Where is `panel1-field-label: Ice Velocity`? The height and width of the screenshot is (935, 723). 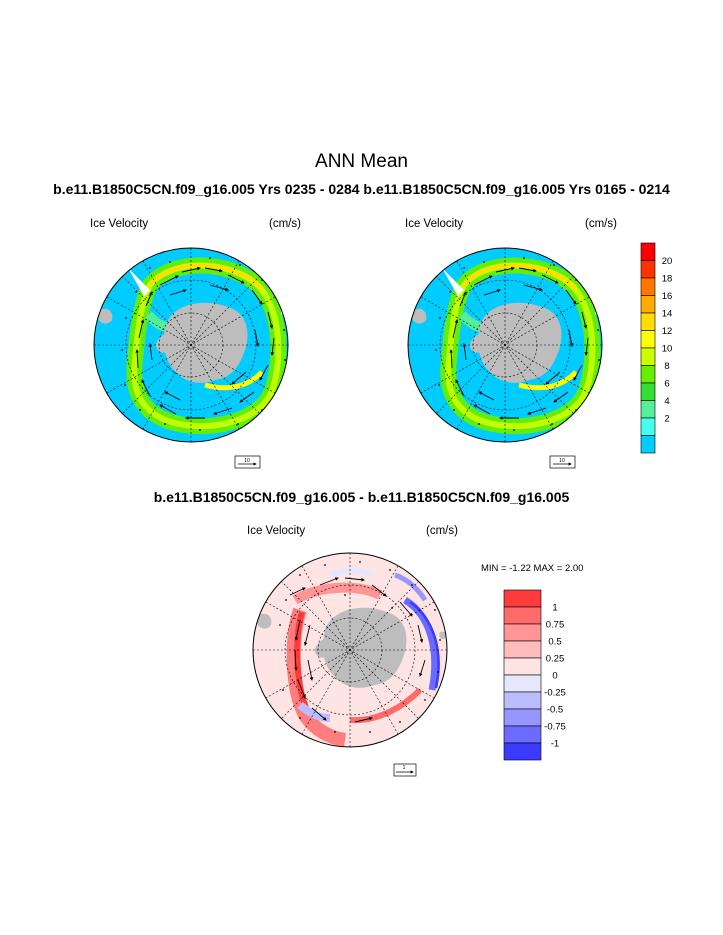 panel1-field-label: Ice Velocity is located at coordinates (119, 224).